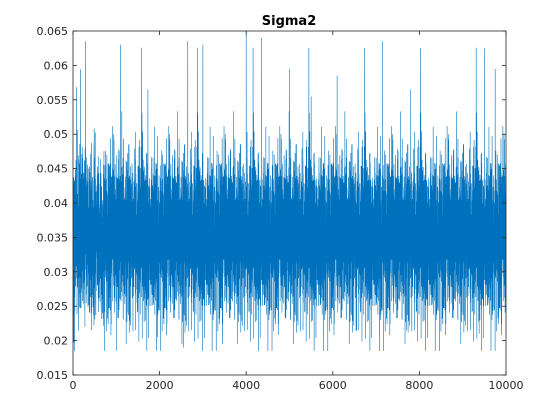 The height and width of the screenshot is (420, 560). What do you see at coordinates (56, 134) in the screenshot?
I see `y-tick-label: 0.05` at bounding box center [56, 134].